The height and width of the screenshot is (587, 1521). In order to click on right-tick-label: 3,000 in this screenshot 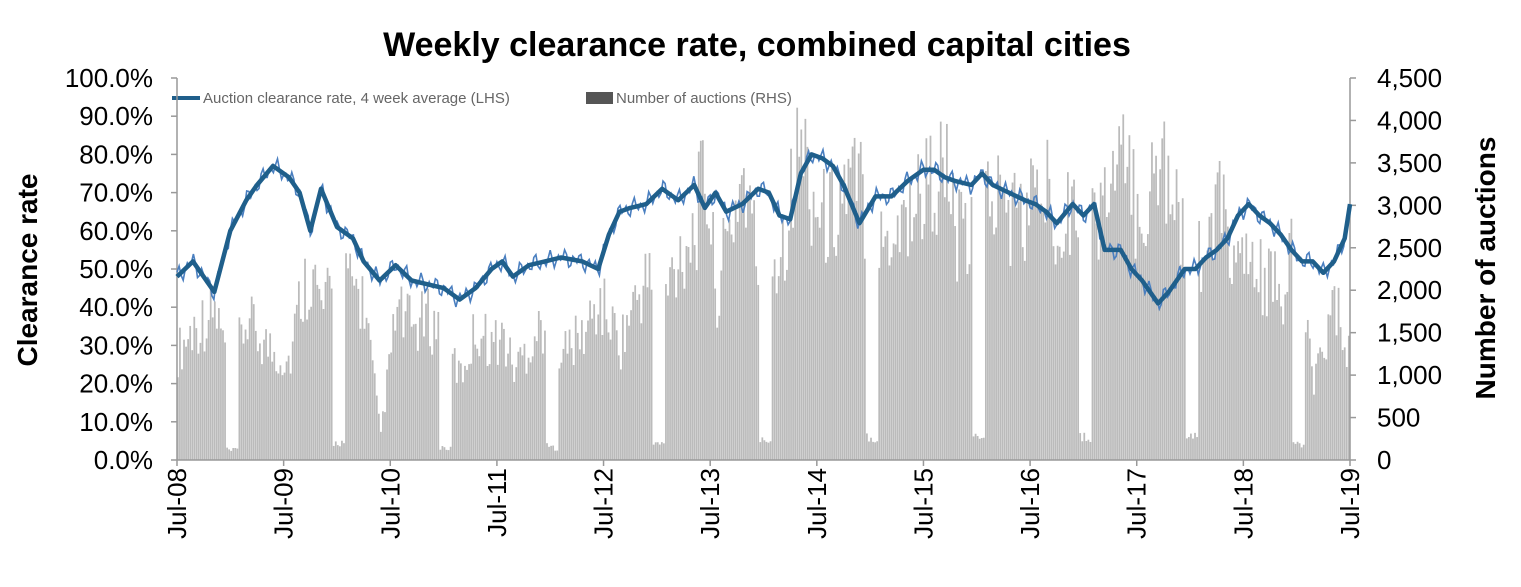, I will do `click(1409, 205)`.